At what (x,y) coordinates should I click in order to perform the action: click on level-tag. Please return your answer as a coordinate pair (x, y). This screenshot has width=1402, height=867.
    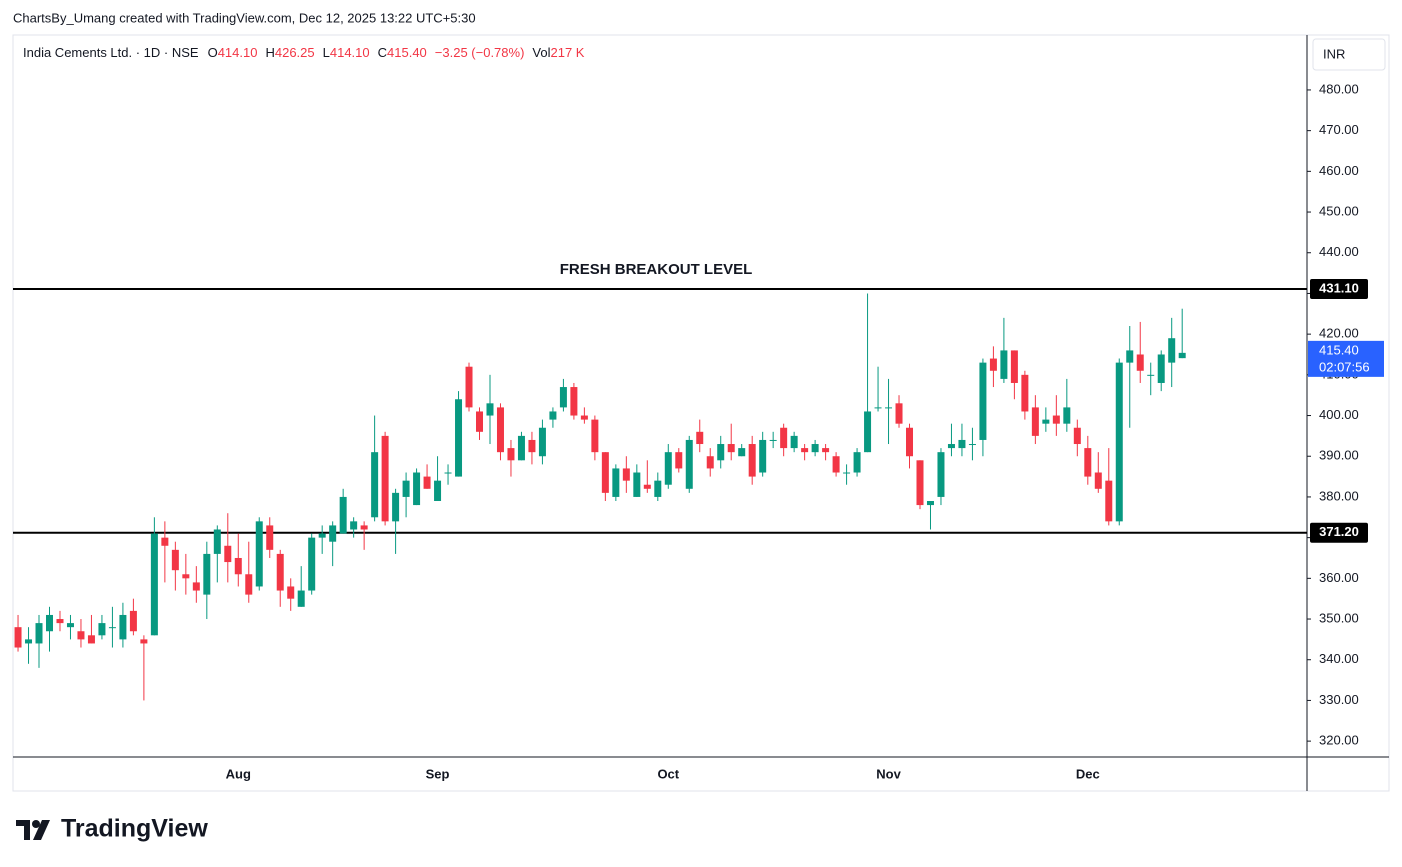
    Looking at the image, I should click on (1339, 532).